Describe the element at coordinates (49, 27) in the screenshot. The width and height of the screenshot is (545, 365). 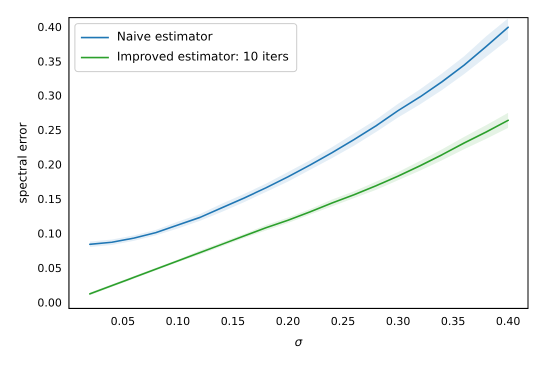
I see `y-tick-label: 0.40` at that location.